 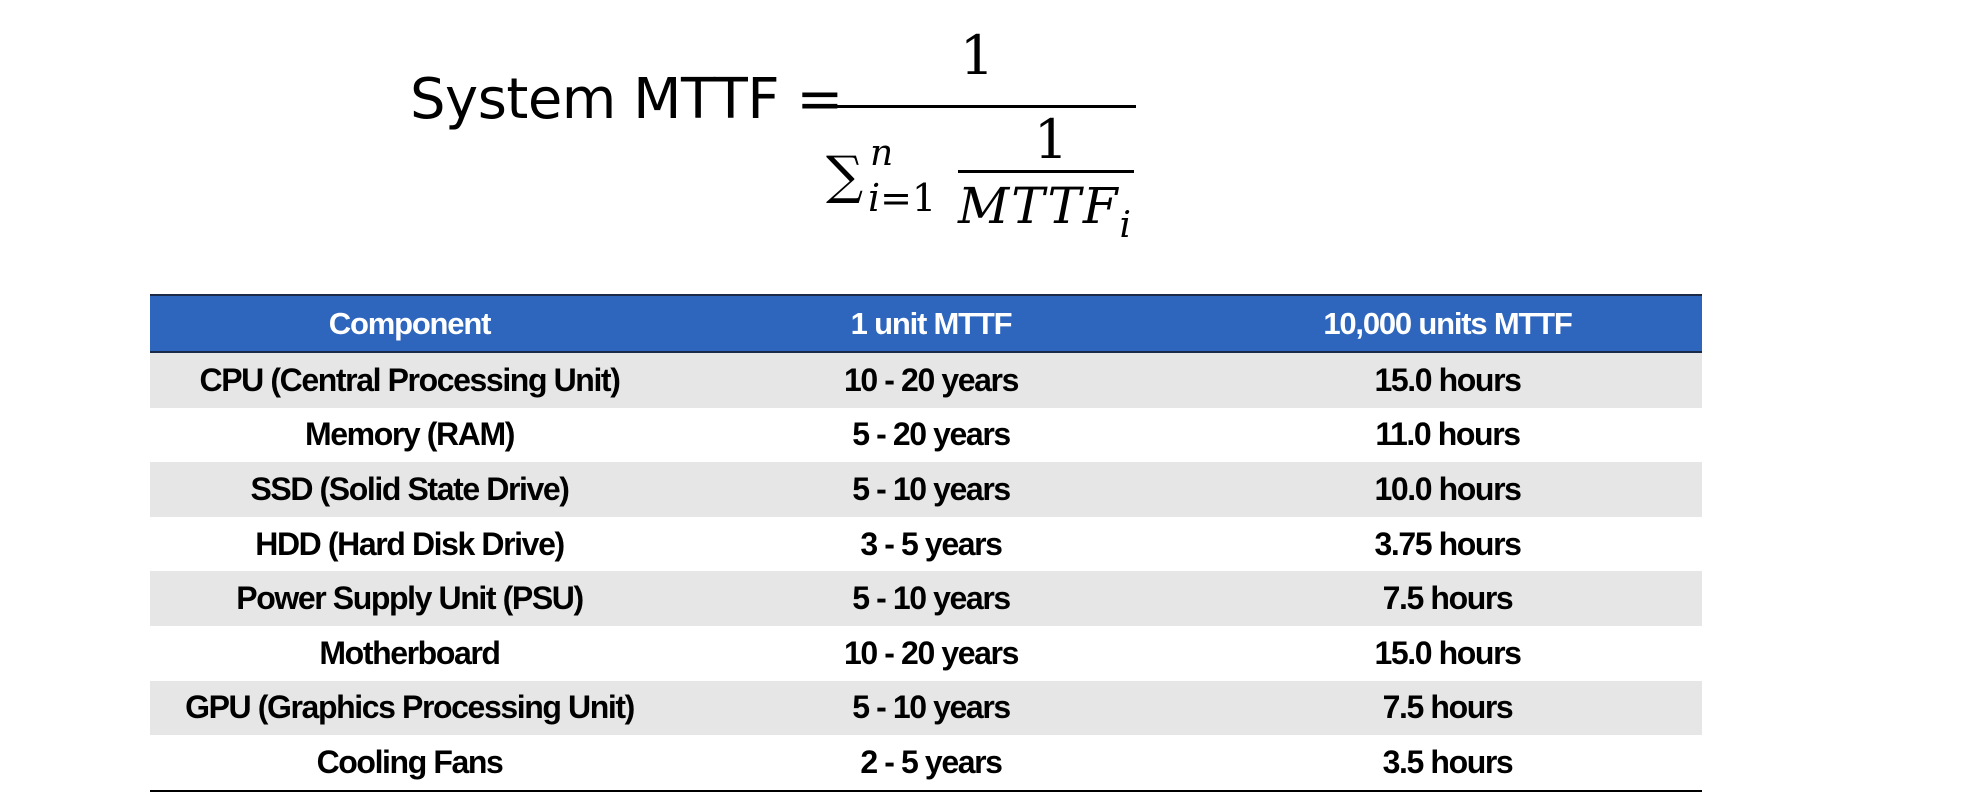 I want to click on header-row: Component 1 unit MTTF 10,000 units MTTF, so click(x=926, y=323).